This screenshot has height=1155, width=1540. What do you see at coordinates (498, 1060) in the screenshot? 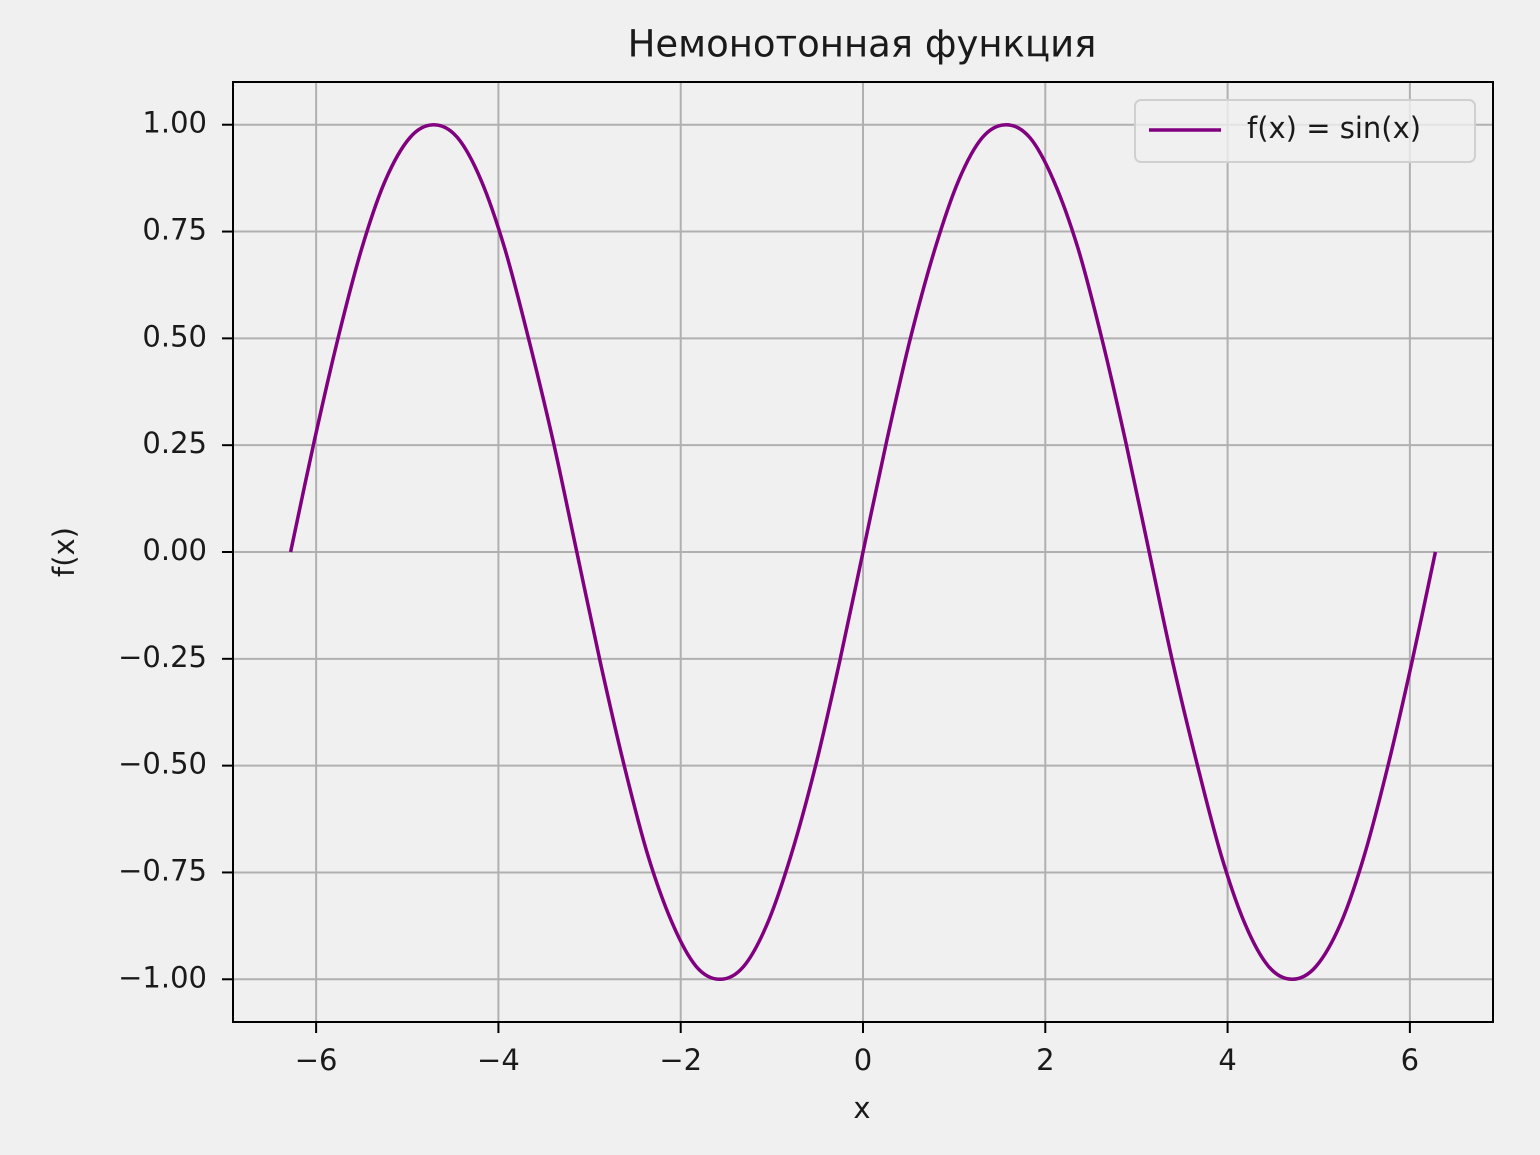
I see `x-tick-label: −4` at bounding box center [498, 1060].